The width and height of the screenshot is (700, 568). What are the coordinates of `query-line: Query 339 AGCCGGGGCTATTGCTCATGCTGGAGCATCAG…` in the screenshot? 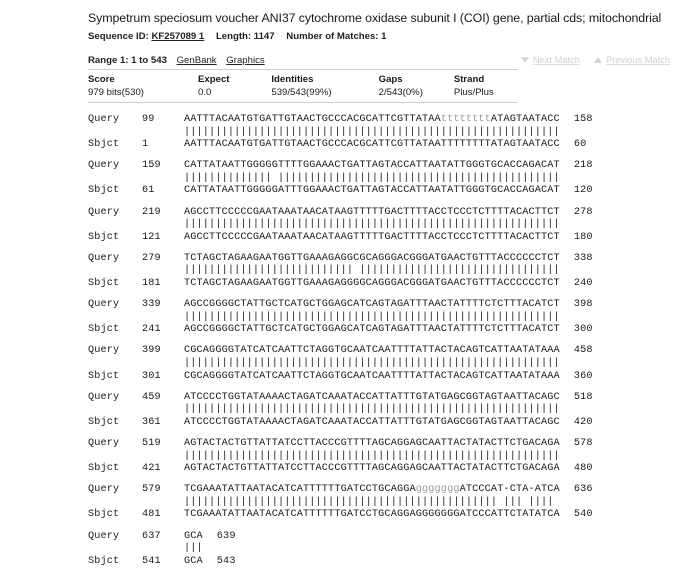 It's located at (383, 305).